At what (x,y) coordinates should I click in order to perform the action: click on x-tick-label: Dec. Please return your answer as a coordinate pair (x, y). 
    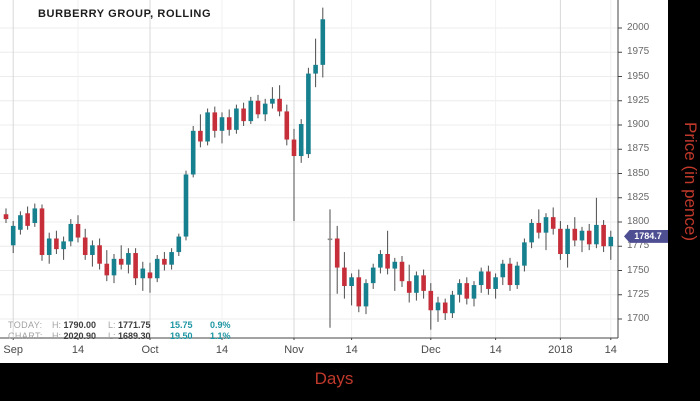
    Looking at the image, I should click on (431, 350).